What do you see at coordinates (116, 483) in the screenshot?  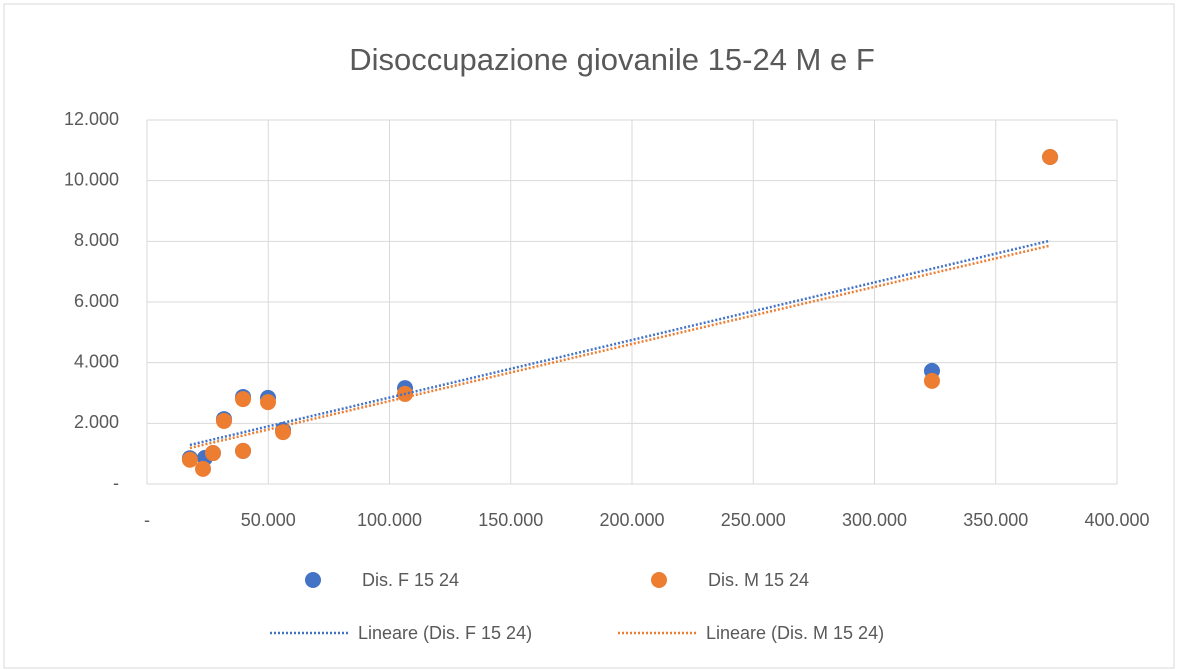 I see `y-tick-label: -` at bounding box center [116, 483].